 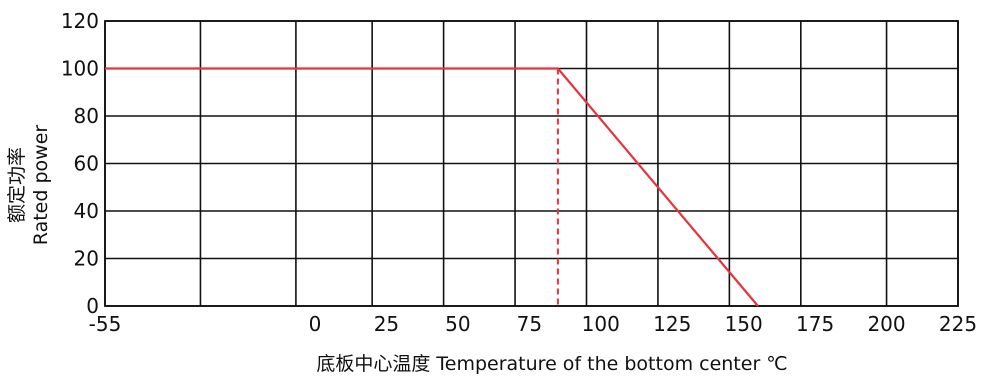 What do you see at coordinates (529, 324) in the screenshot?
I see `x-tick-label-75: 75` at bounding box center [529, 324].